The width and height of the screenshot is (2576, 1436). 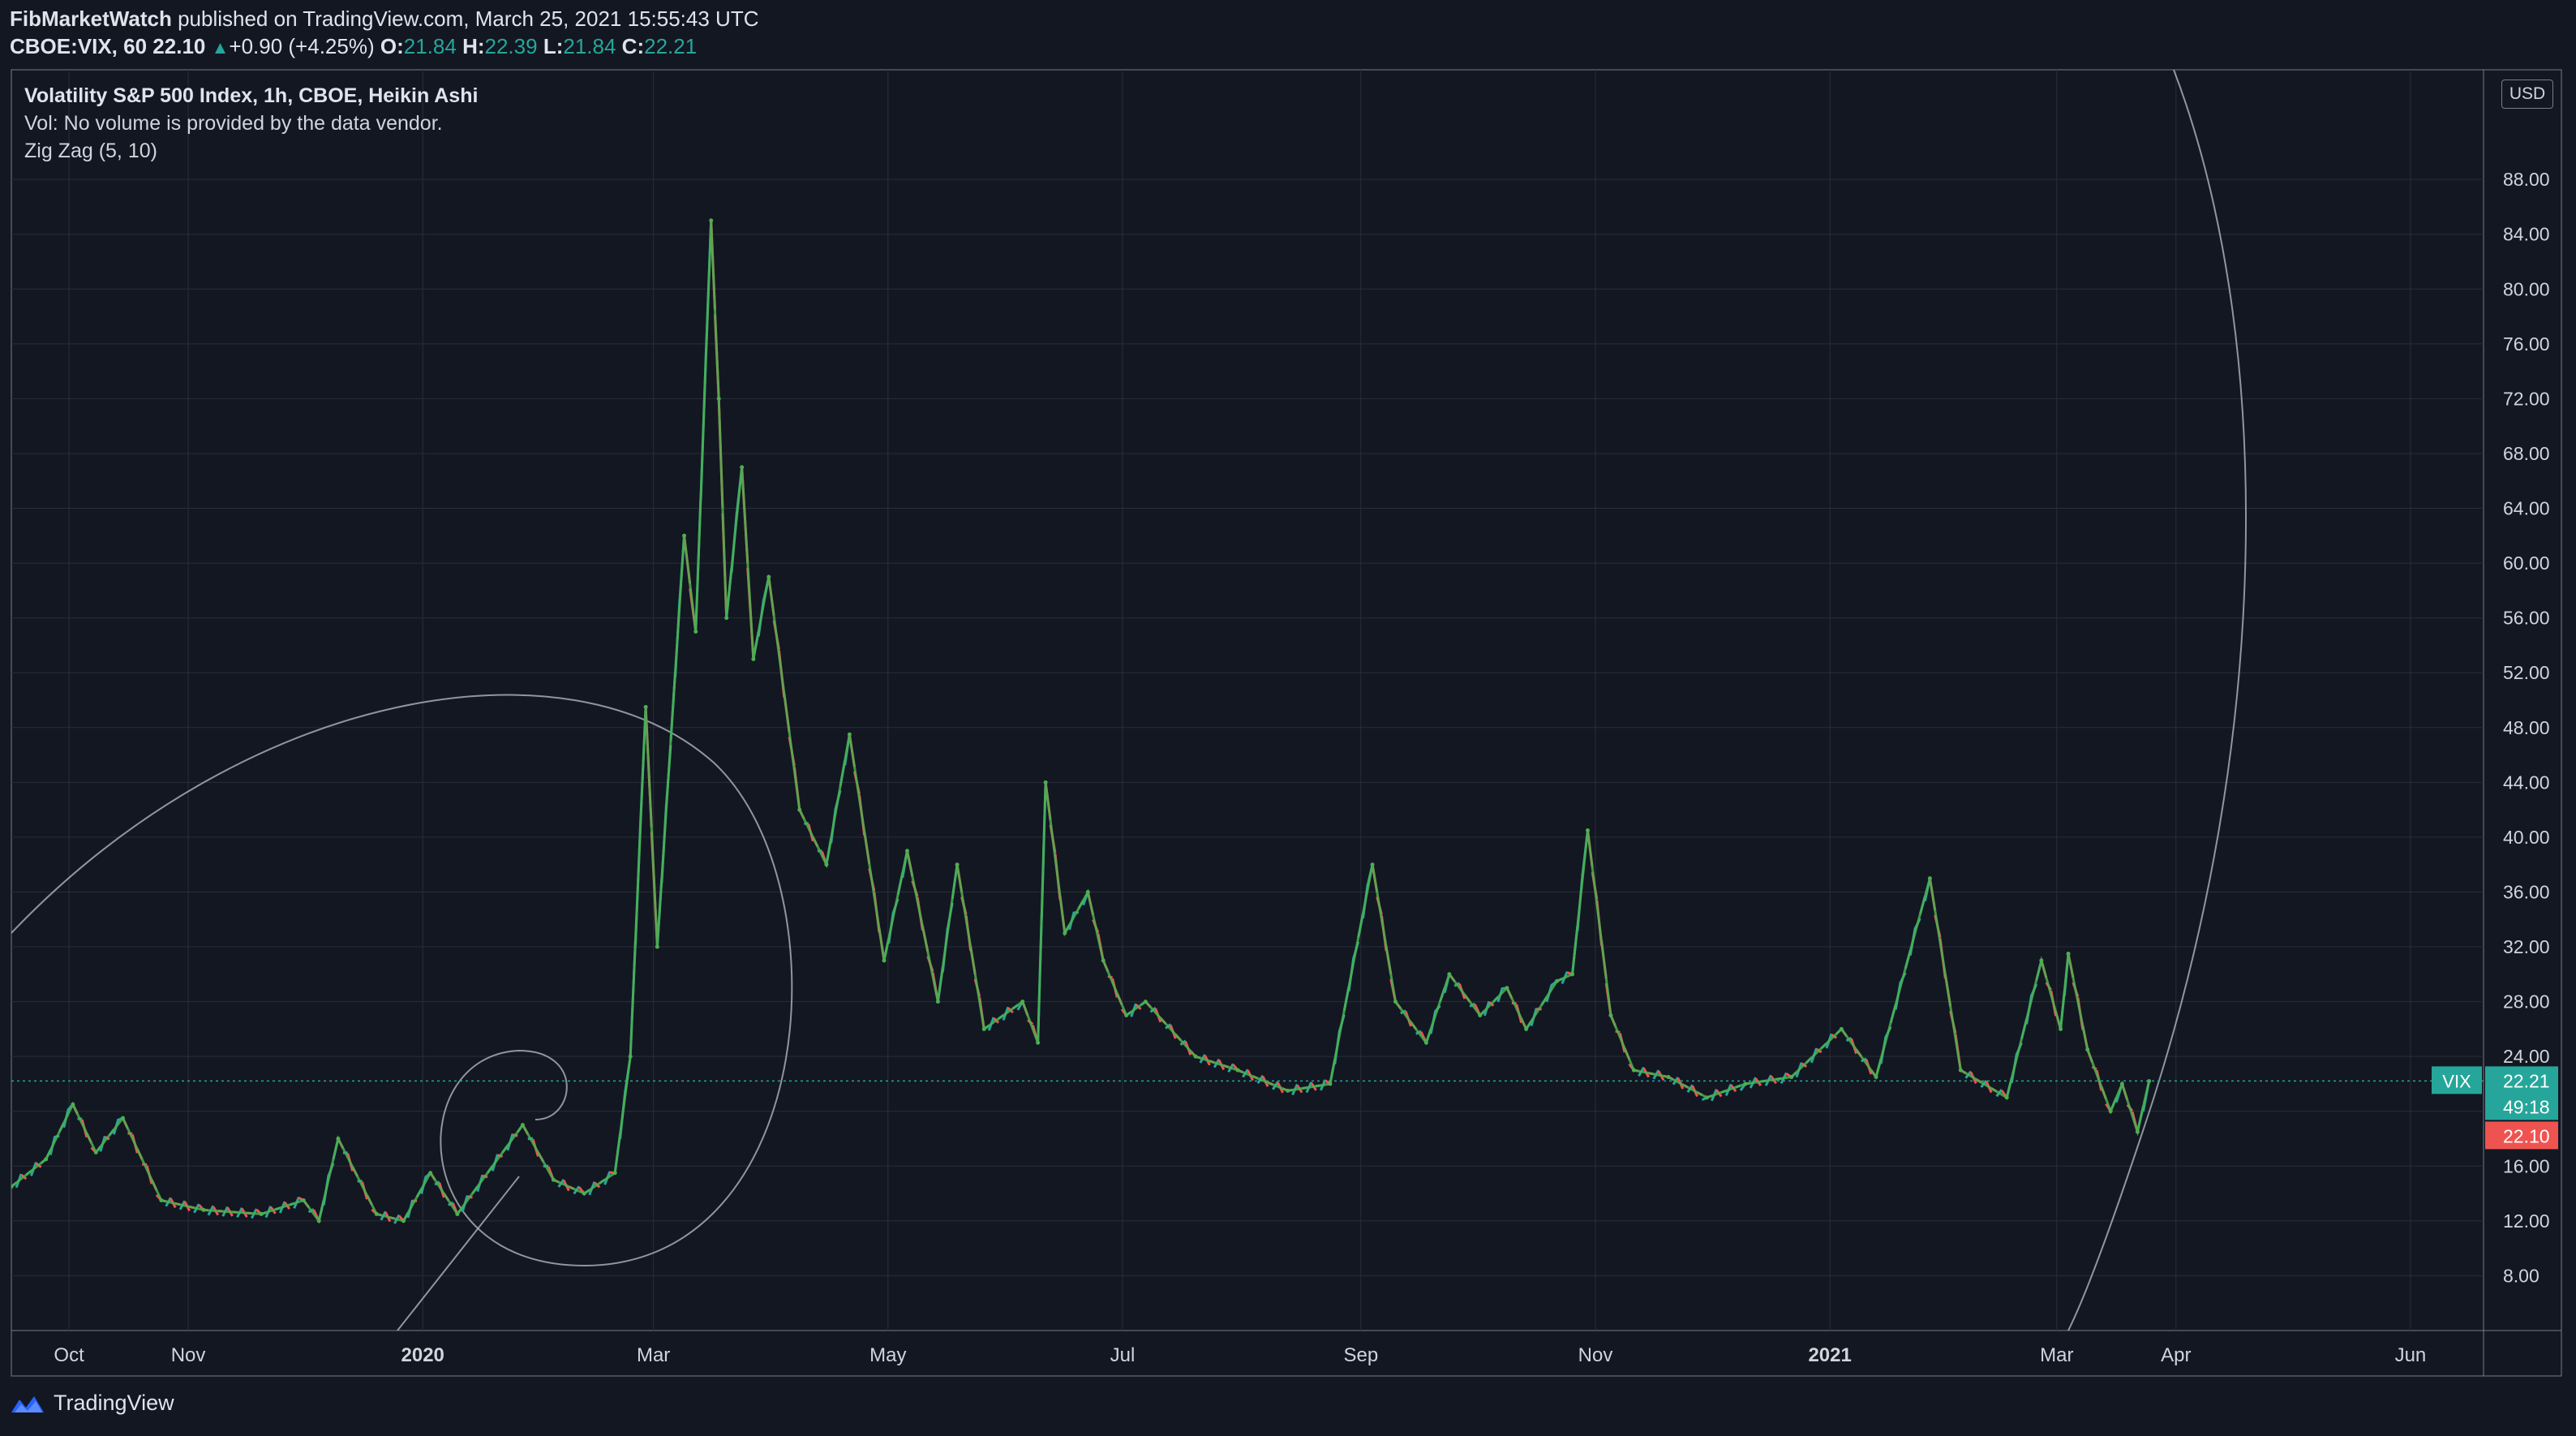 I want to click on y-tick-label: 48.00, so click(x=2526, y=728).